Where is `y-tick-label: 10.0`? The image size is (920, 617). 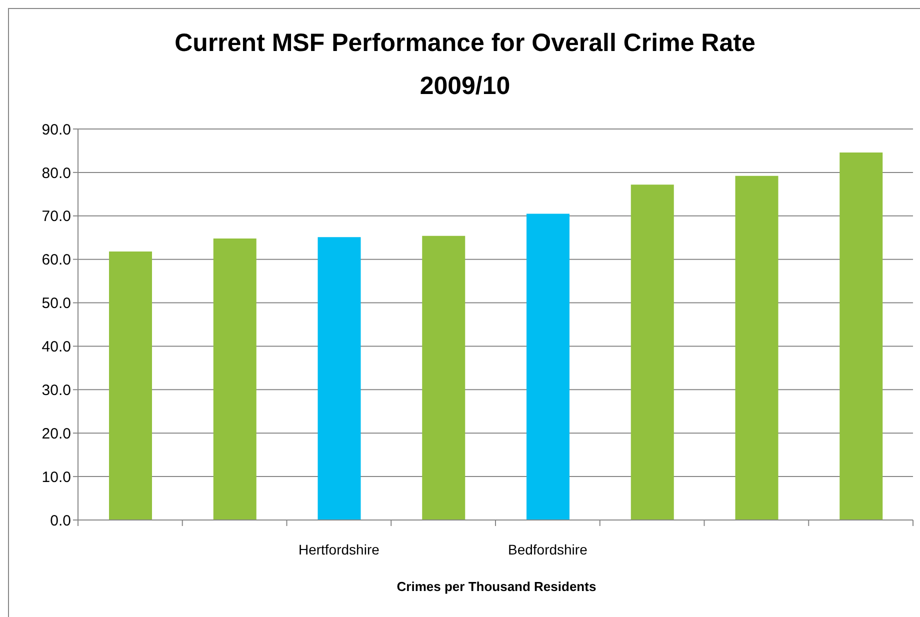
y-tick-label: 10.0 is located at coordinates (56, 477).